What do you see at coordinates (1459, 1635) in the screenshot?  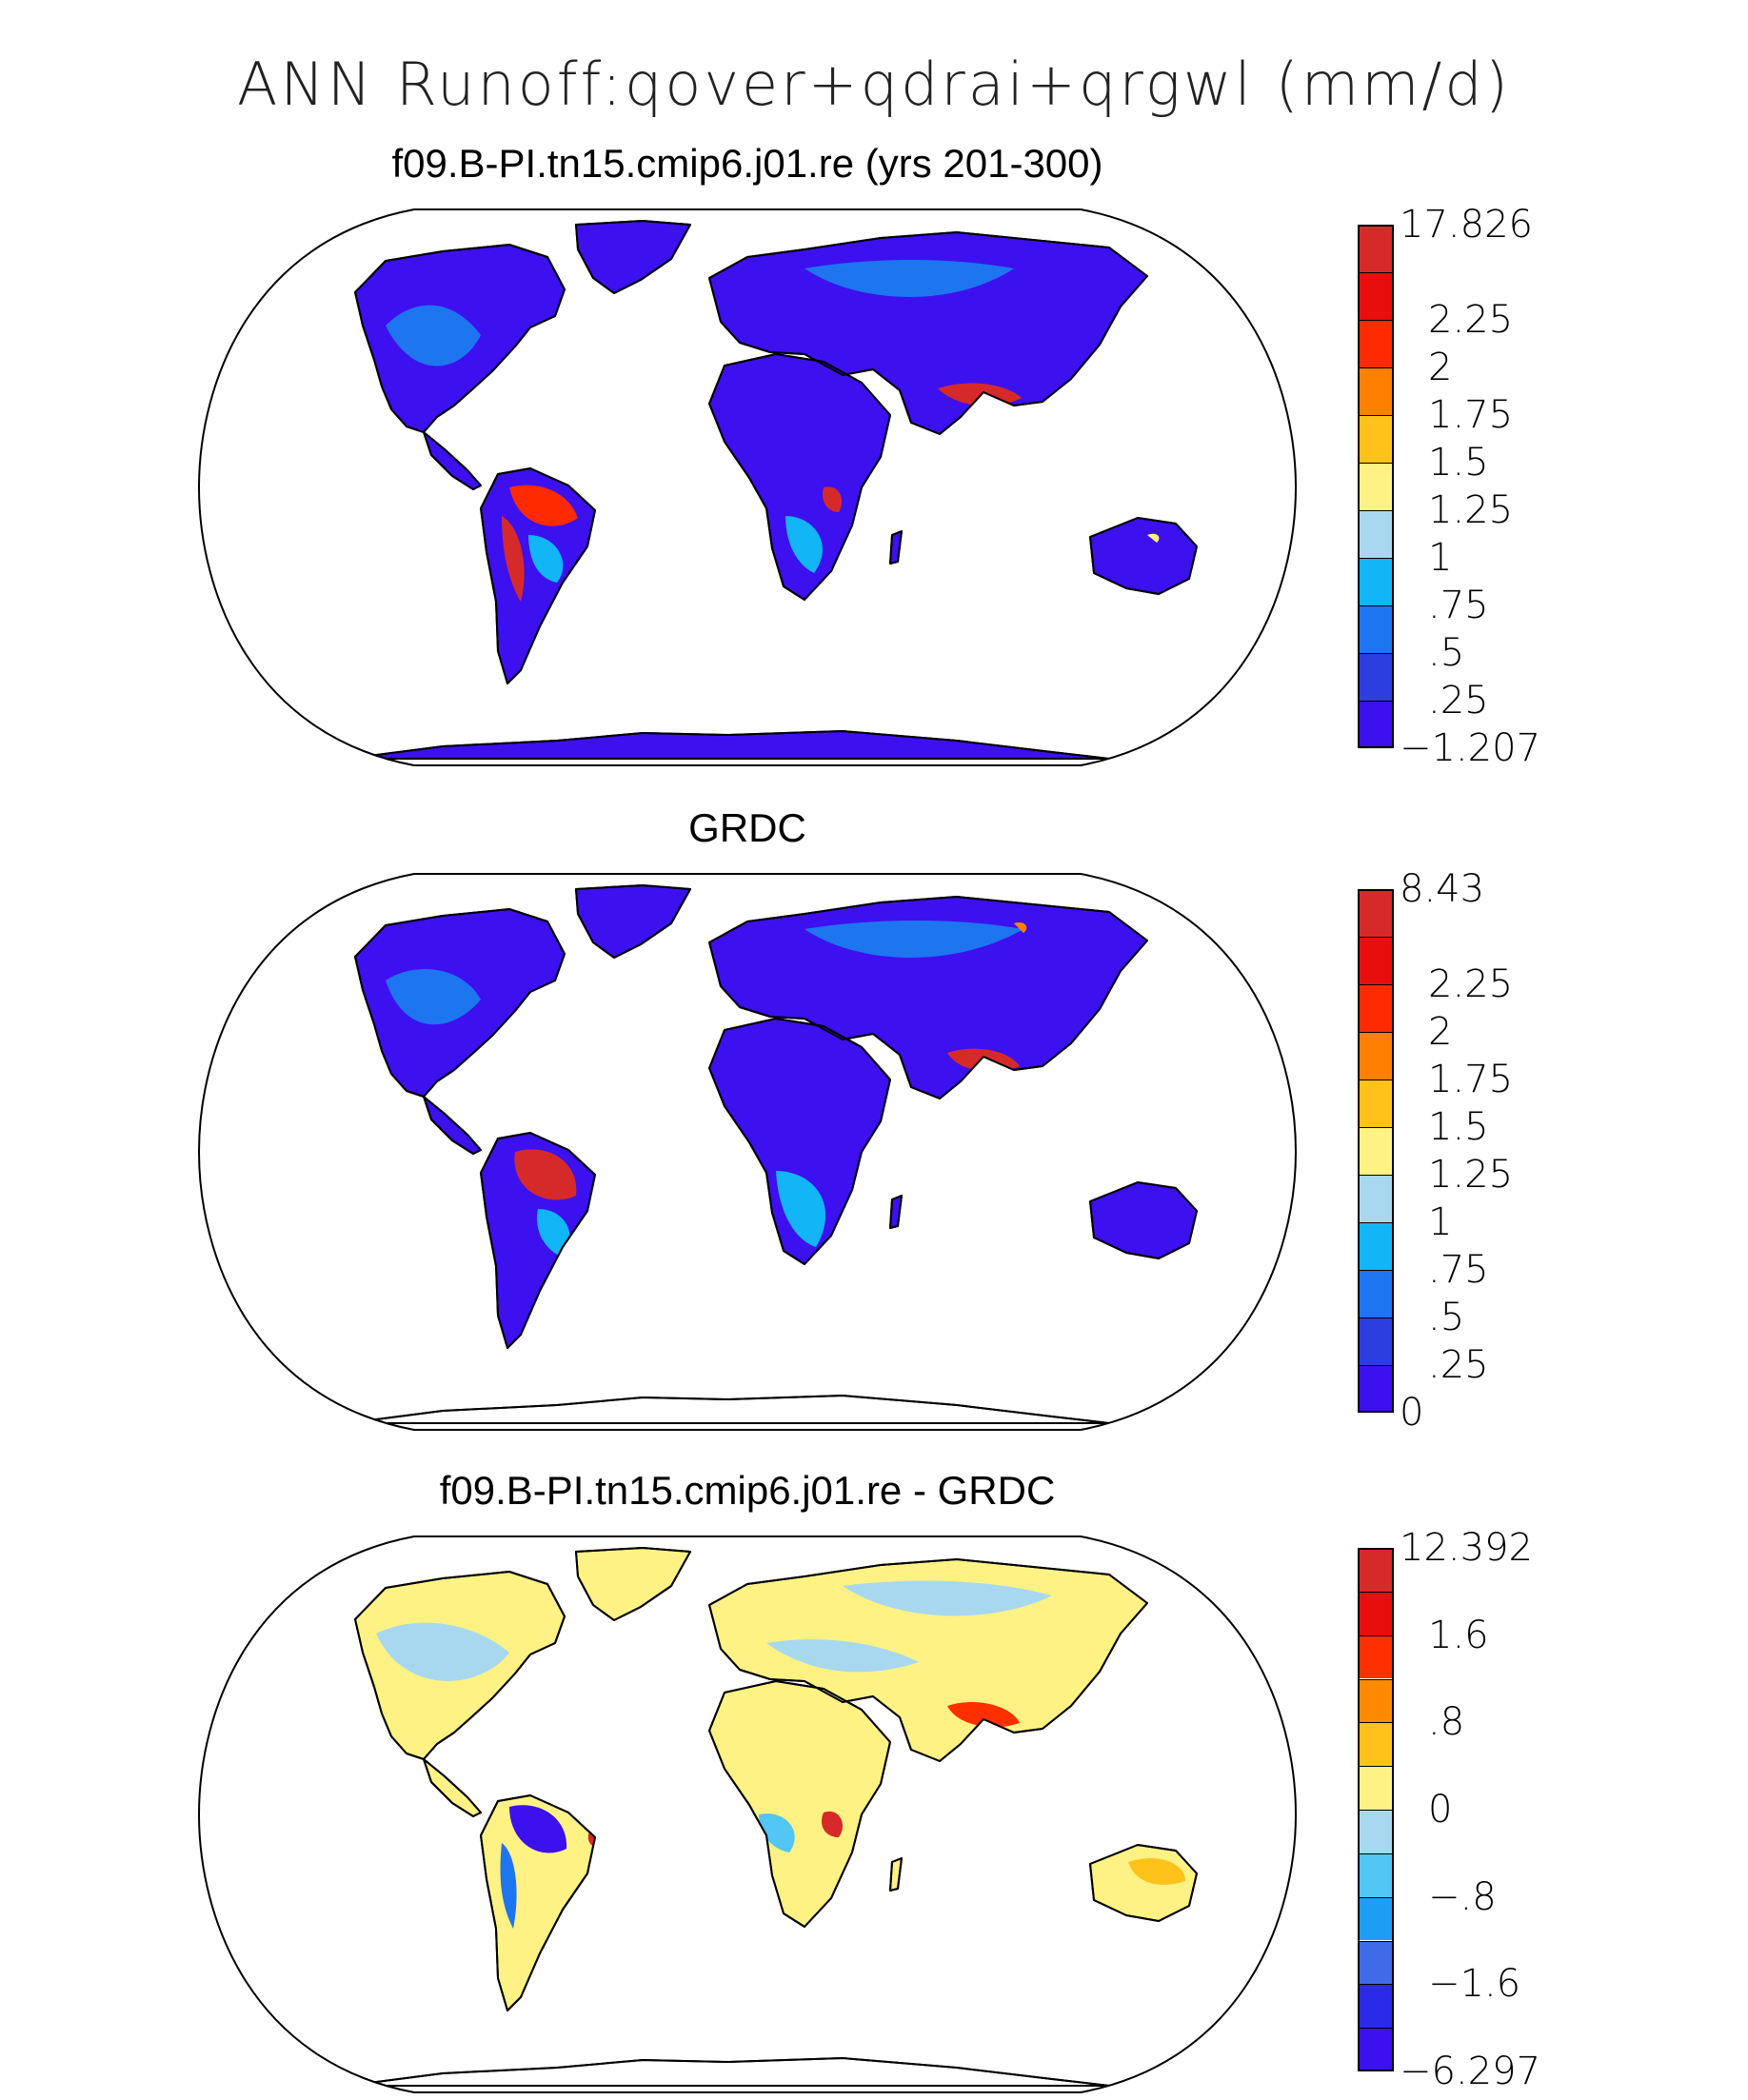 I see `colorbar-tick-label: 1.6` at bounding box center [1459, 1635].